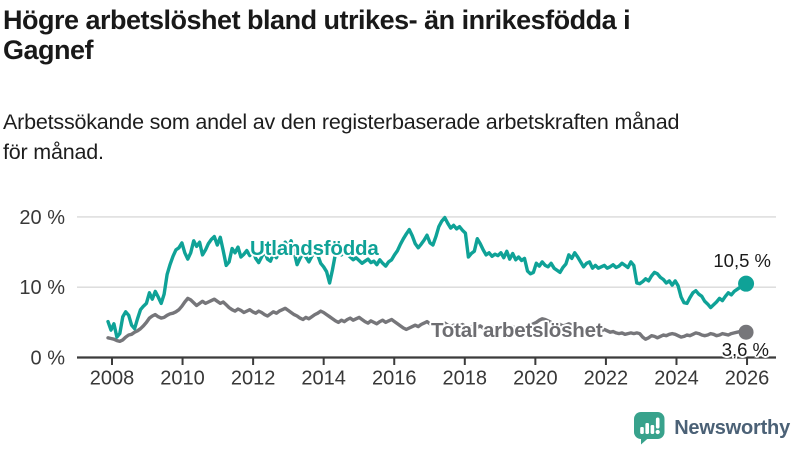 The height and width of the screenshot is (450, 800). Describe the element at coordinates (747, 379) in the screenshot. I see `x-tick-label: 2026` at that location.